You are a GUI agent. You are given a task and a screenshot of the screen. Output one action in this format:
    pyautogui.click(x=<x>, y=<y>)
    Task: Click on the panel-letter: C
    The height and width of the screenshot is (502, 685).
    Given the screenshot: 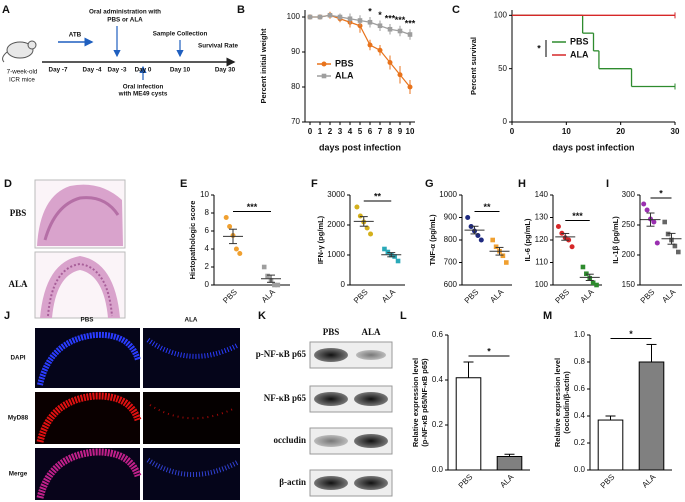 What is the action you would take?
    pyautogui.click(x=456, y=10)
    